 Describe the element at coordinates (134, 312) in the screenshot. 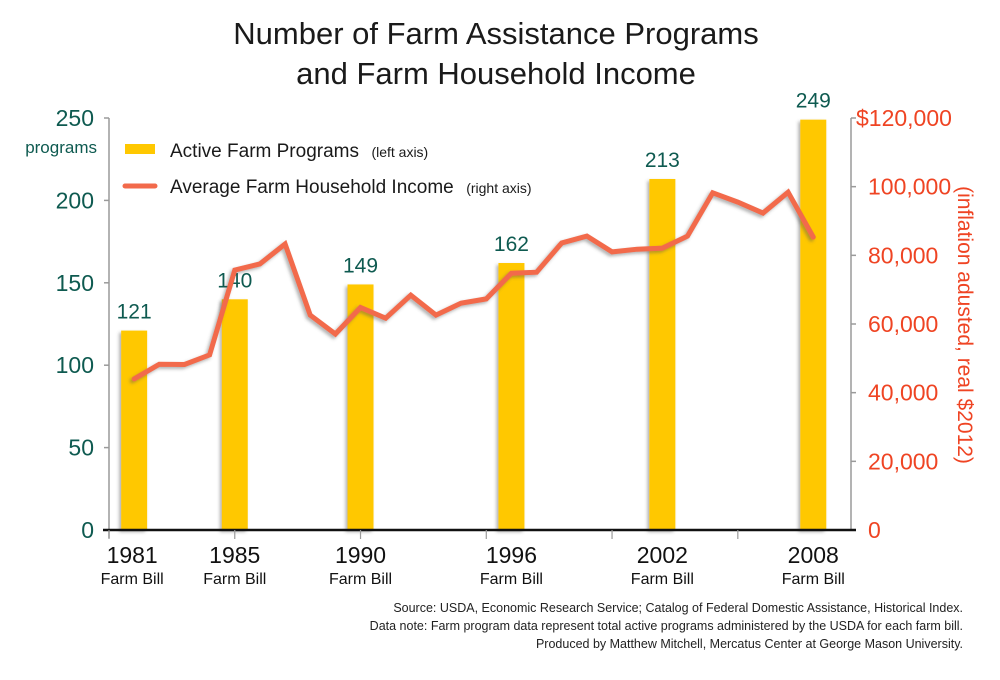

I see `bar-value-label: 121` at that location.